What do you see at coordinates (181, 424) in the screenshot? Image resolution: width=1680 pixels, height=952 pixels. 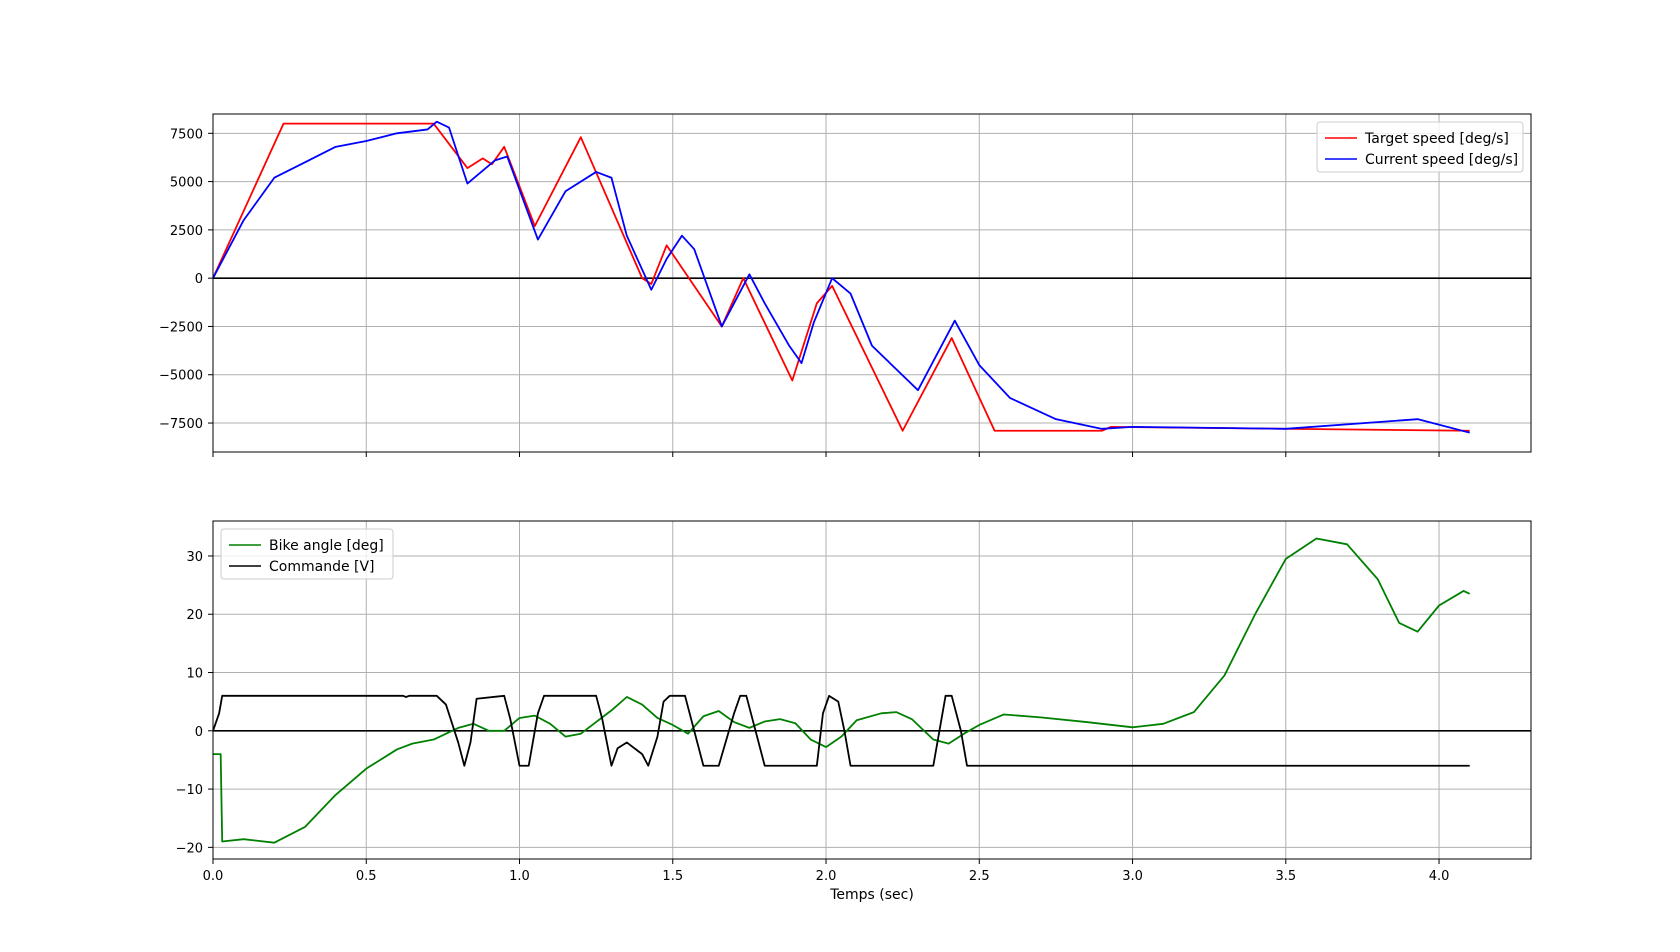 I see `y-tick-label: −7500` at bounding box center [181, 424].